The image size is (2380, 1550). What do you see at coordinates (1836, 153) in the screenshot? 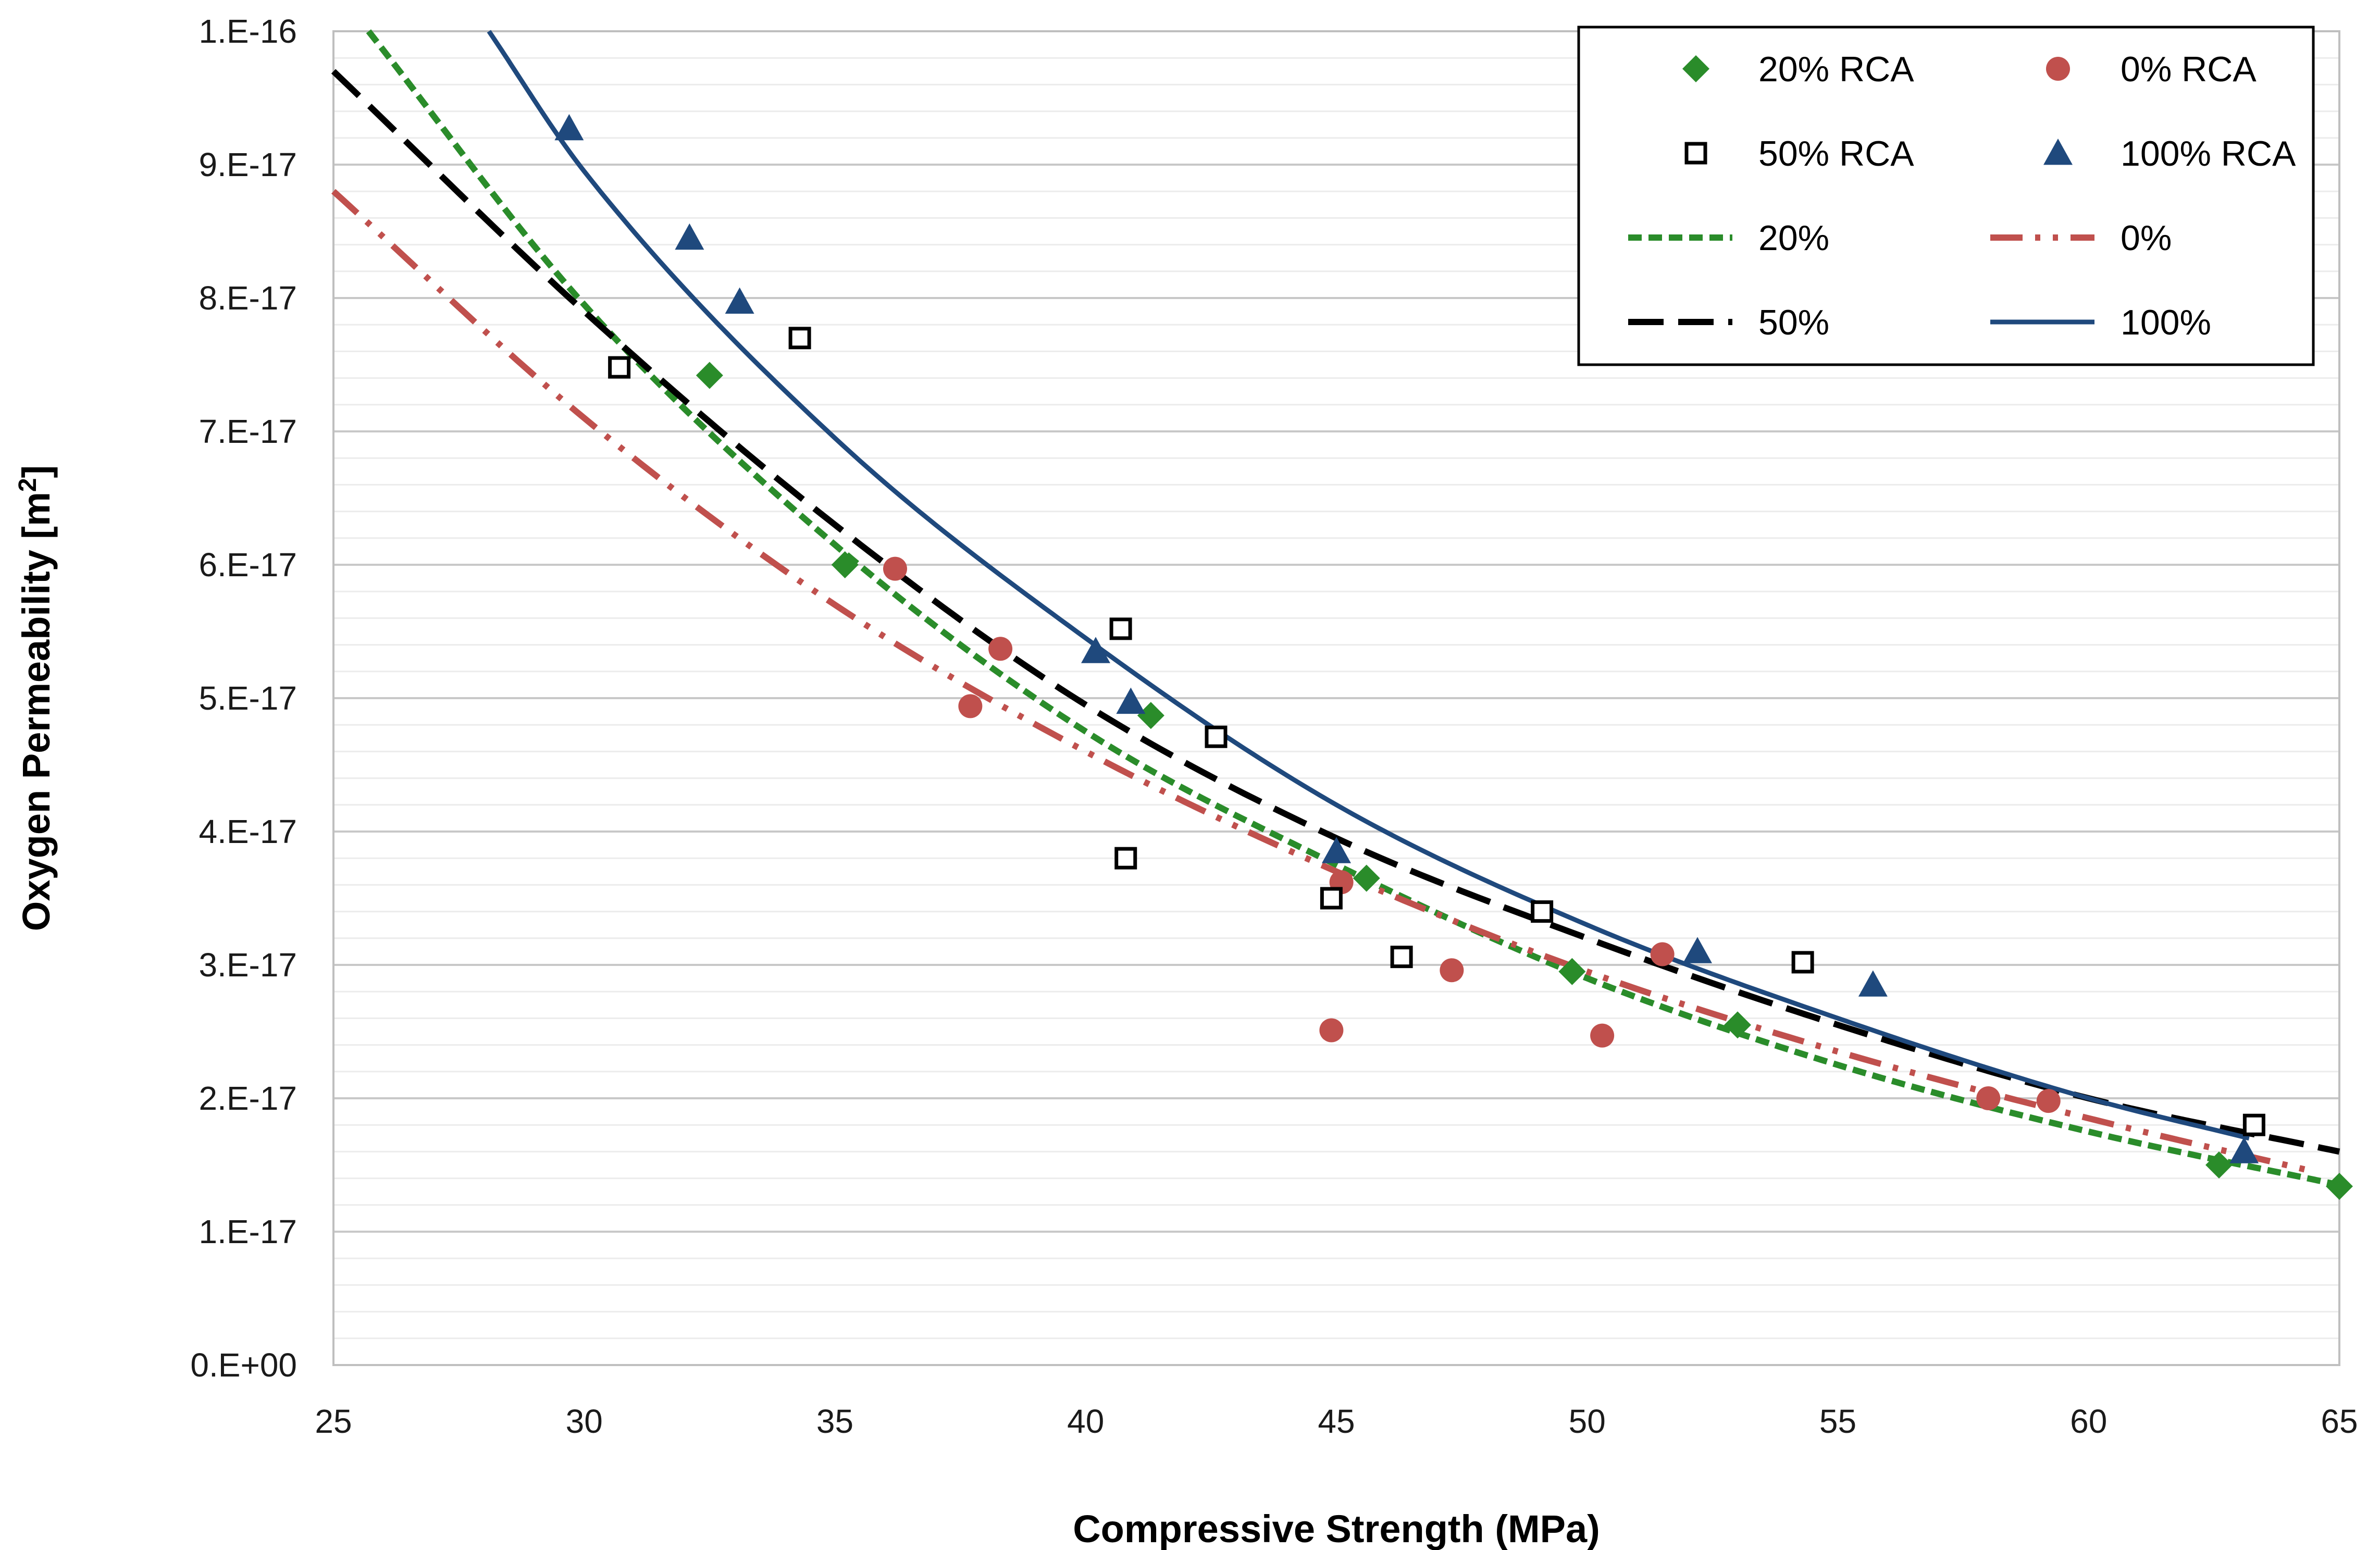
I see `legend-label: 50% RCA` at bounding box center [1836, 153].